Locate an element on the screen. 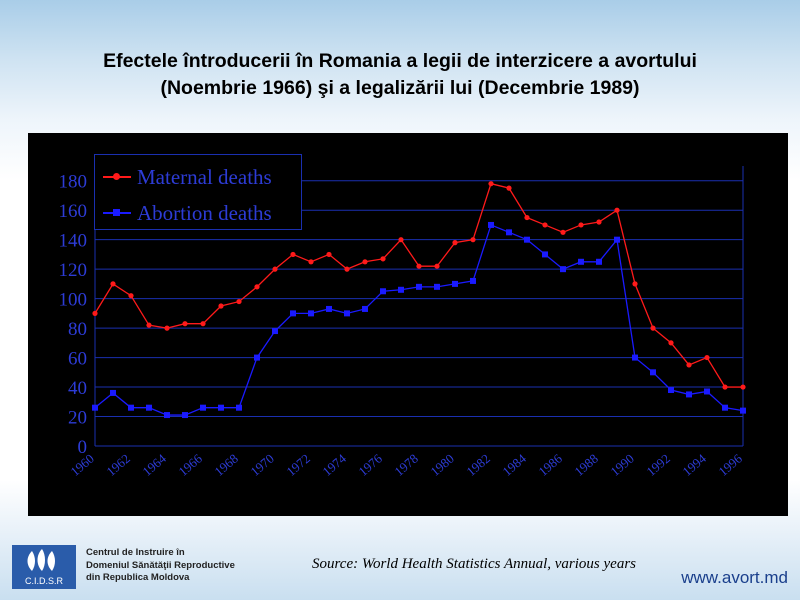 Image resolution: width=800 pixels, height=600 pixels. y-tick-label: 40 is located at coordinates (77, 388).